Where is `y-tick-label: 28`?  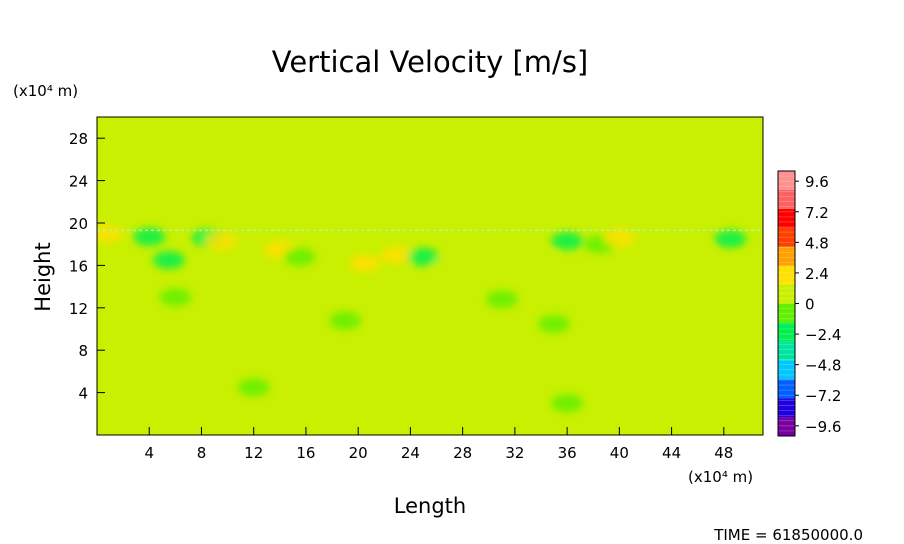 y-tick-label: 28 is located at coordinates (78, 139).